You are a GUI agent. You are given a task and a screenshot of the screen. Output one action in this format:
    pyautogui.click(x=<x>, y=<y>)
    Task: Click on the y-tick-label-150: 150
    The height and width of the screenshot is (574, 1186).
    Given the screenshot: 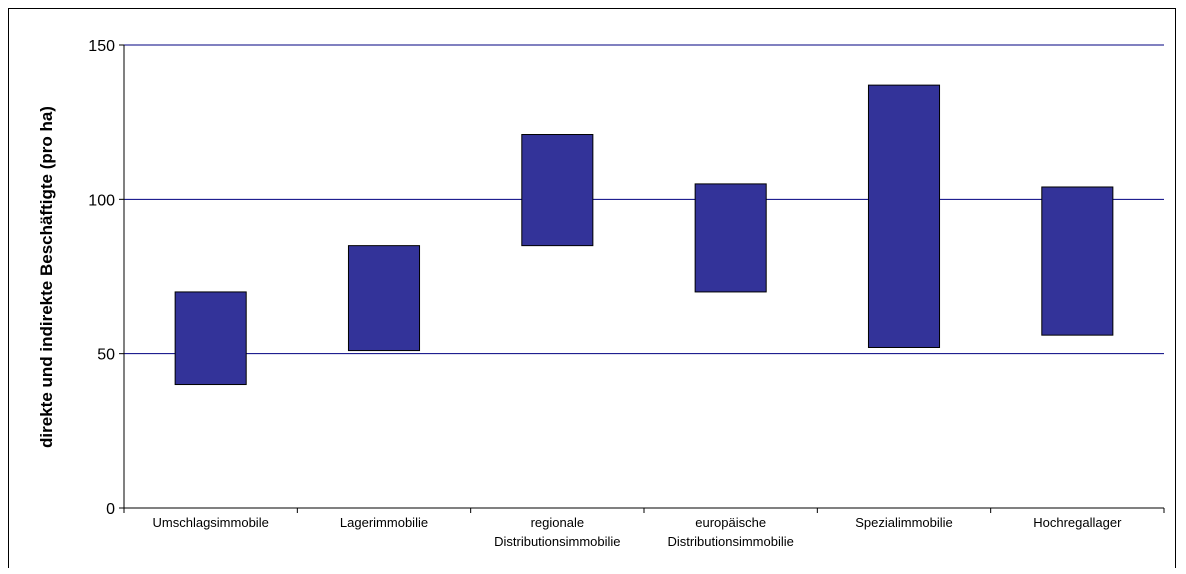 What is the action you would take?
    pyautogui.click(x=101, y=46)
    